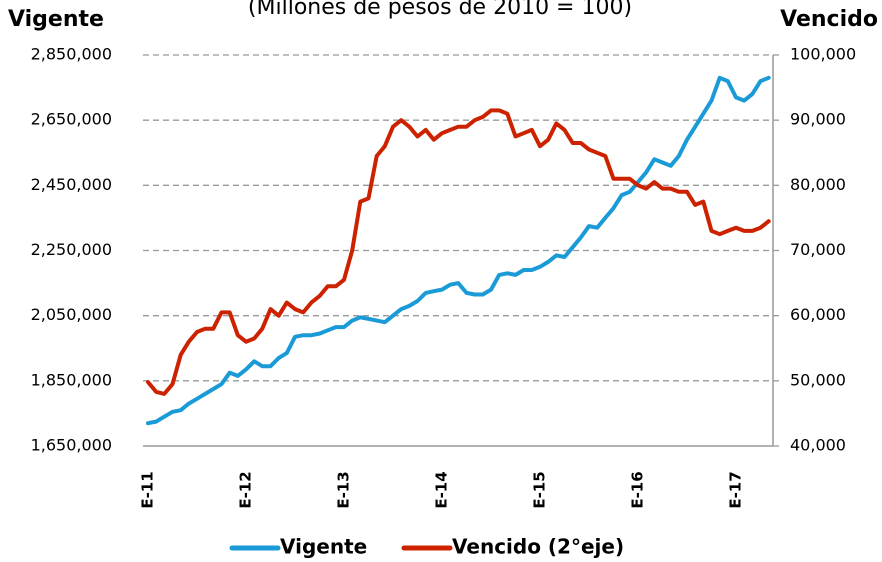  Describe the element at coordinates (736, 489) in the screenshot. I see `x-tick-label: E-17` at that location.